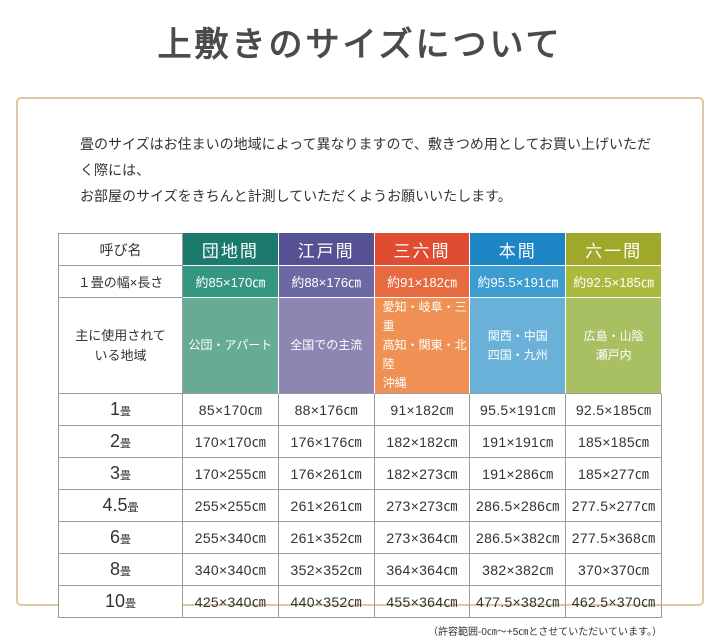 This screenshot has width=720, height=643. Describe the element at coordinates (231, 282) in the screenshot. I see `width-cell: 約85×170㎝` at that location.